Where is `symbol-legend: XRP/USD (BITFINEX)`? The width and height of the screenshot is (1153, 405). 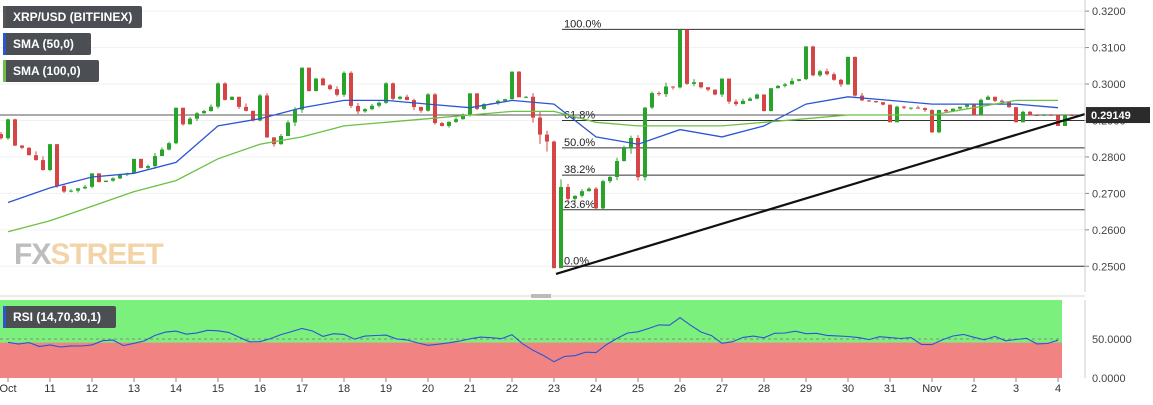
symbol-legend: XRP/USD (BITFINEX) is located at coordinates (72, 17).